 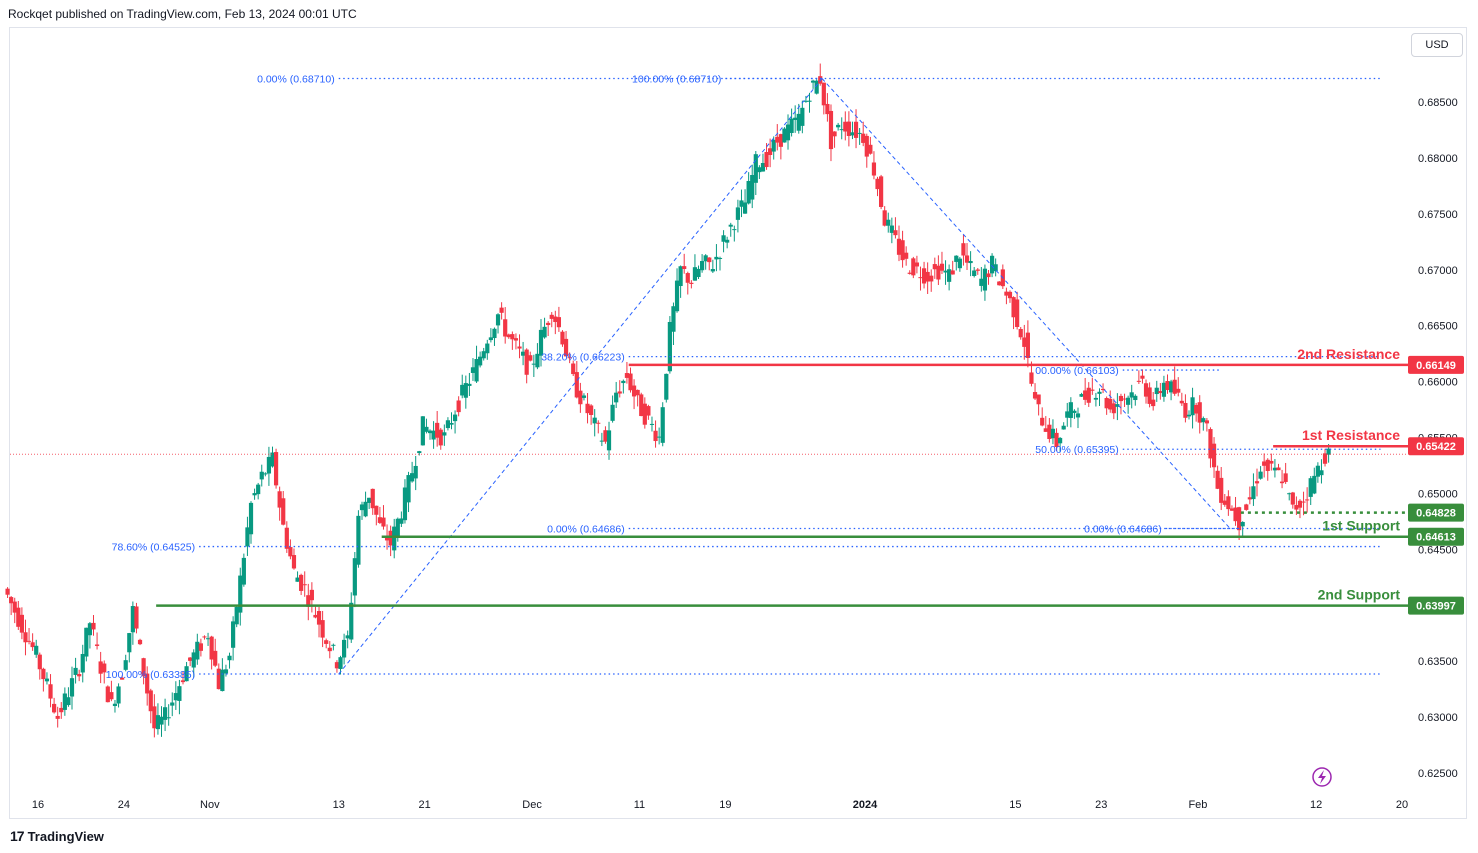 What do you see at coordinates (1348, 354) in the screenshot?
I see `level-name-label: 2nd Resistance` at bounding box center [1348, 354].